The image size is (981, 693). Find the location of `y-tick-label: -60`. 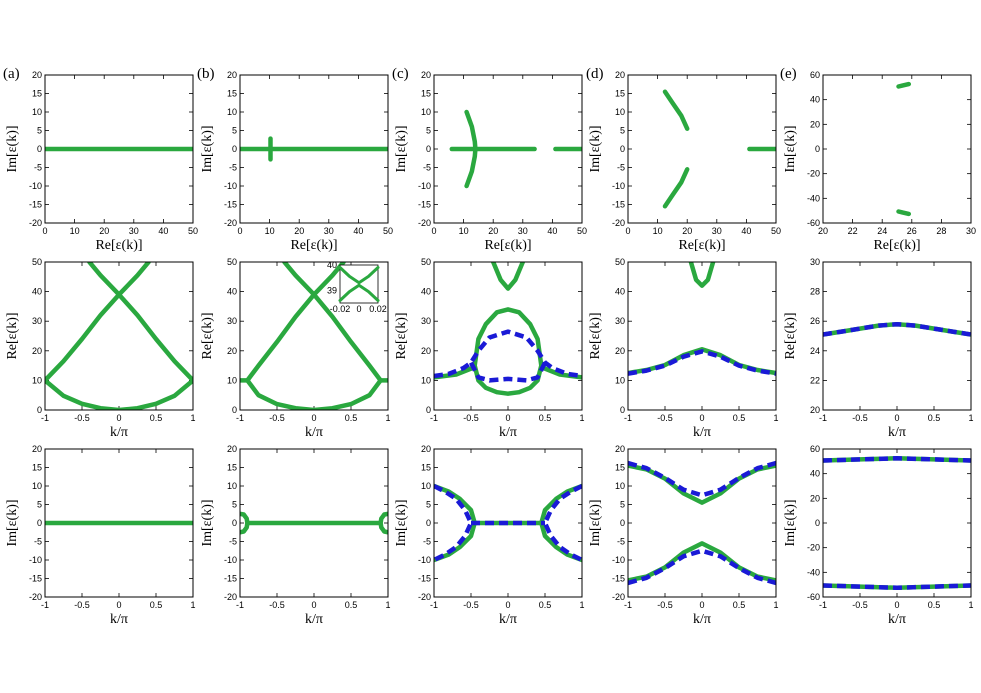

y-tick-label: -60 is located at coordinates (813, 597).